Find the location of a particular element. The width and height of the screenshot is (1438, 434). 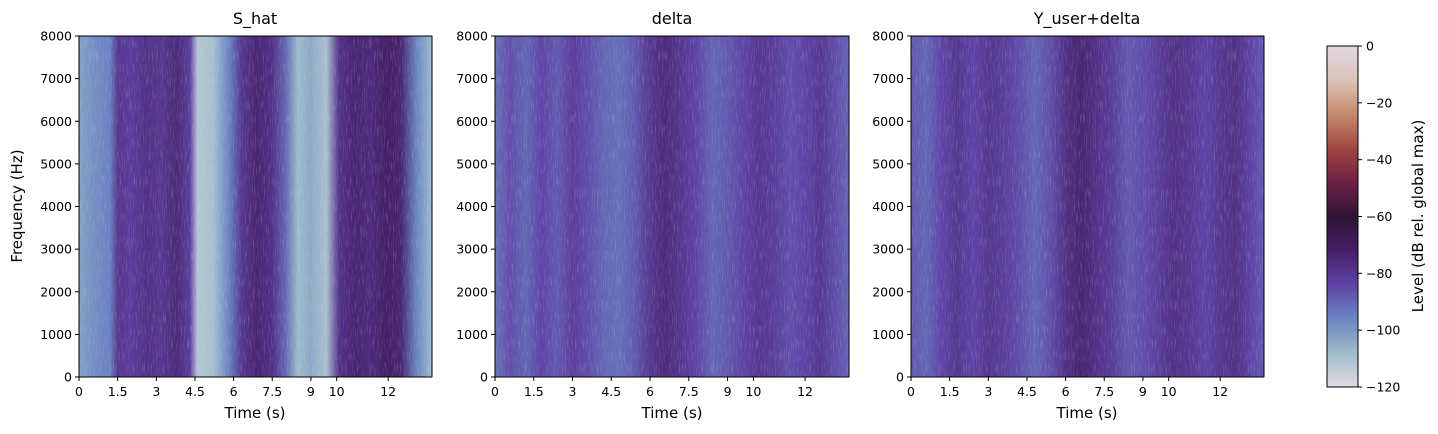

colorbar-tick-label: −120 is located at coordinates (1383, 387).